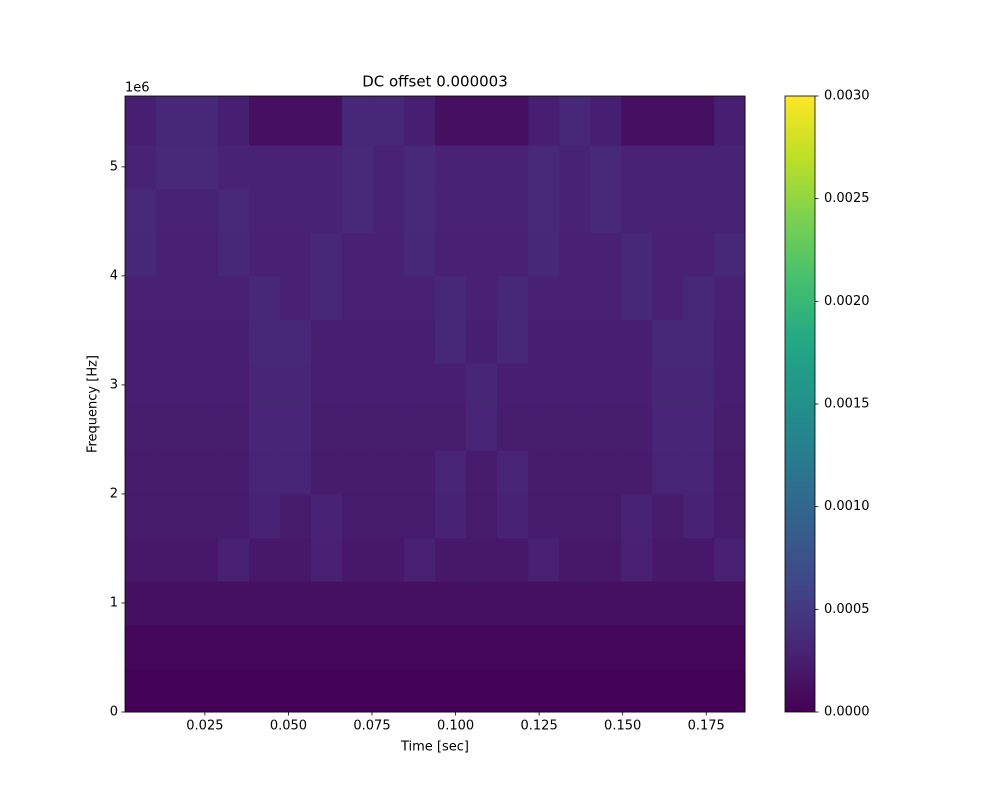 The image size is (1000, 800). Describe the element at coordinates (706, 726) in the screenshot. I see `x-tick-label: 0.175` at that location.